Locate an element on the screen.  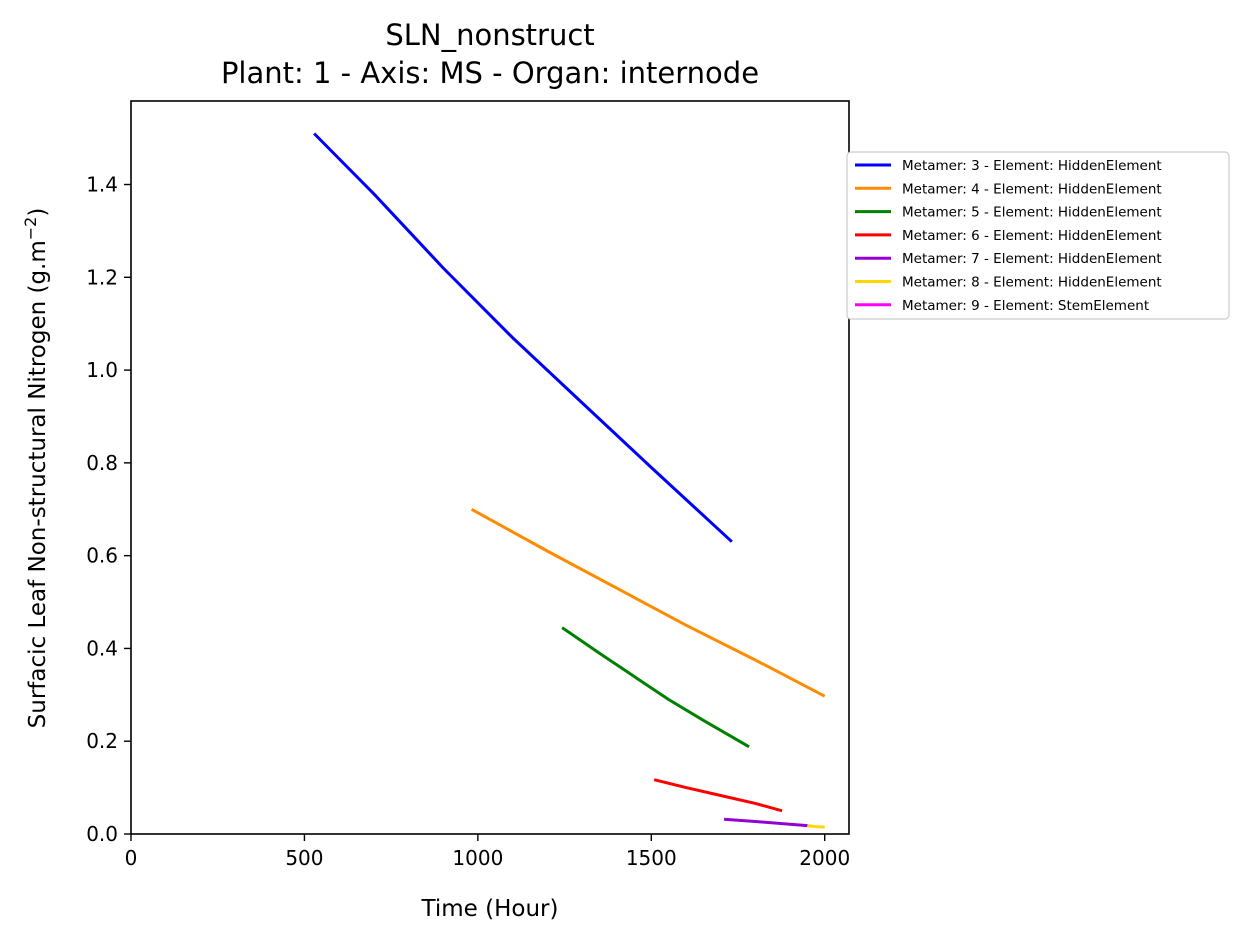
x-tick-label: 1000 is located at coordinates (477, 858).